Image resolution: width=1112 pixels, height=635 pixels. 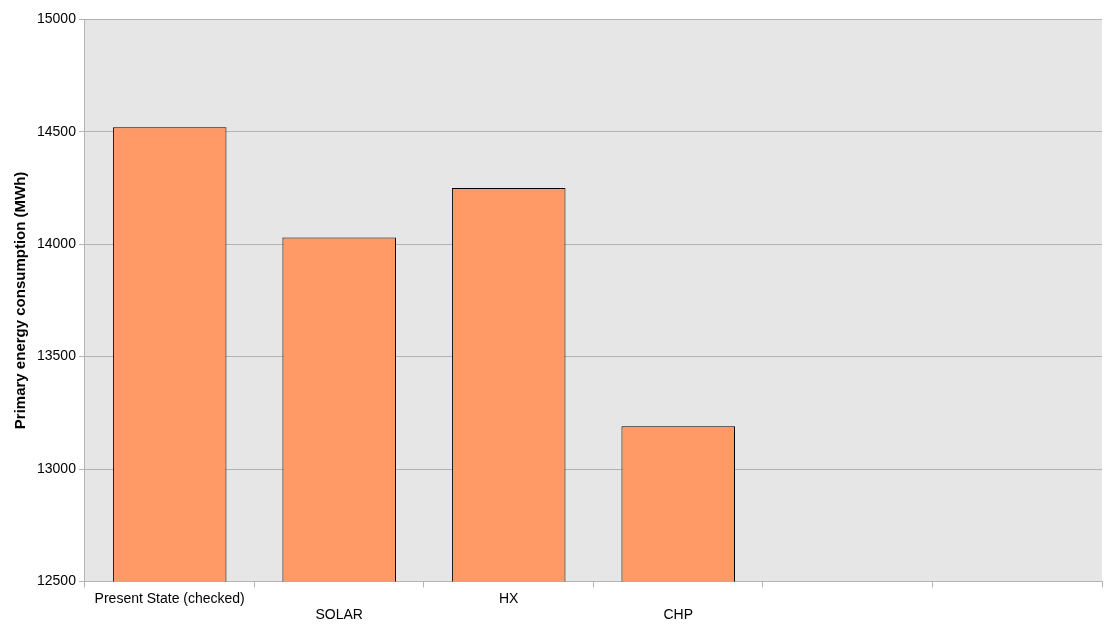 I want to click on x-tick-label: Present State (checked), so click(x=169, y=597).